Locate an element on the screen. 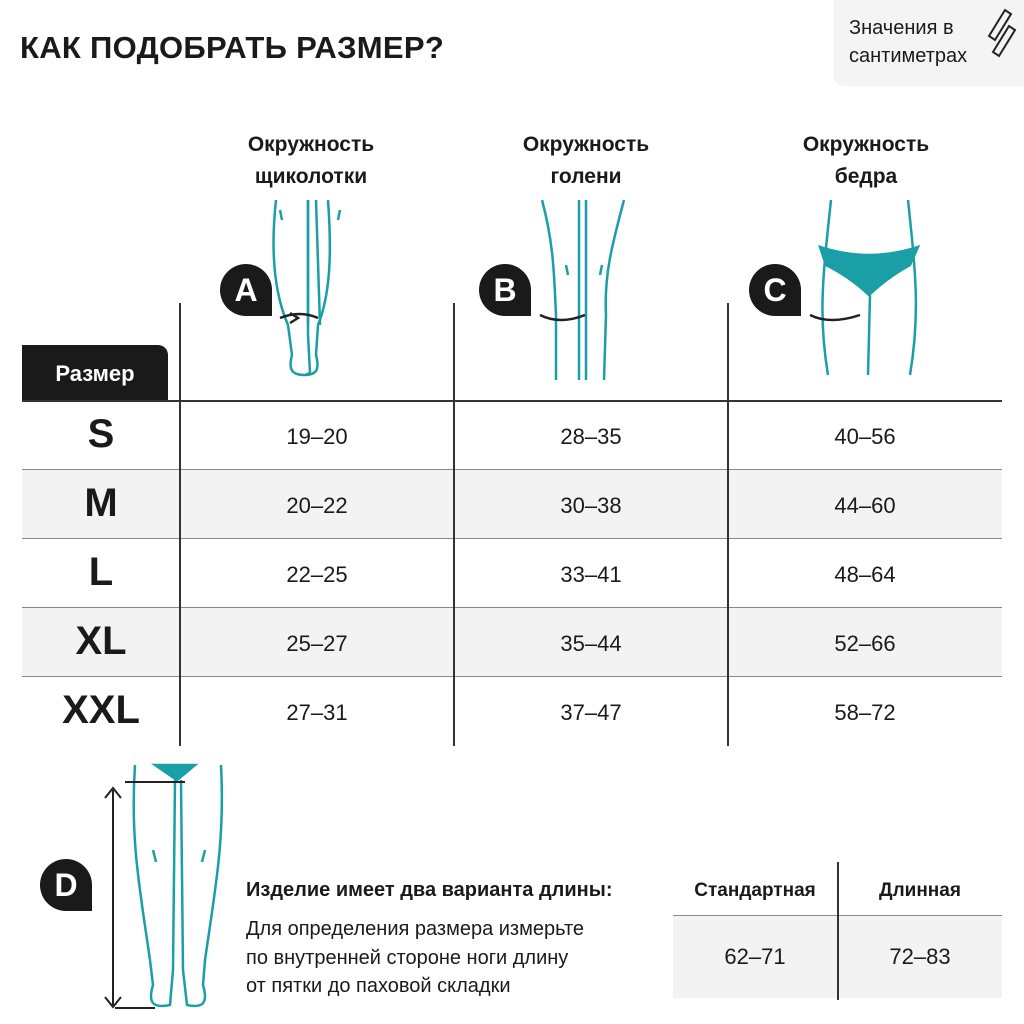  size-label: XL is located at coordinates (101, 641).